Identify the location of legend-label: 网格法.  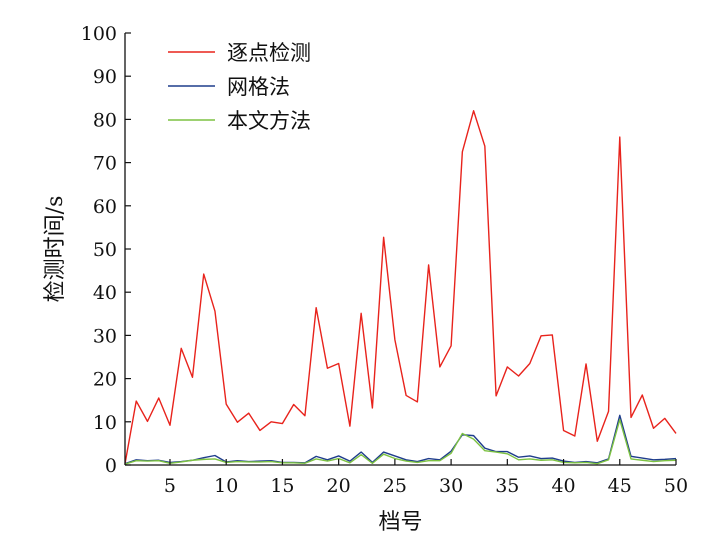
(258, 87).